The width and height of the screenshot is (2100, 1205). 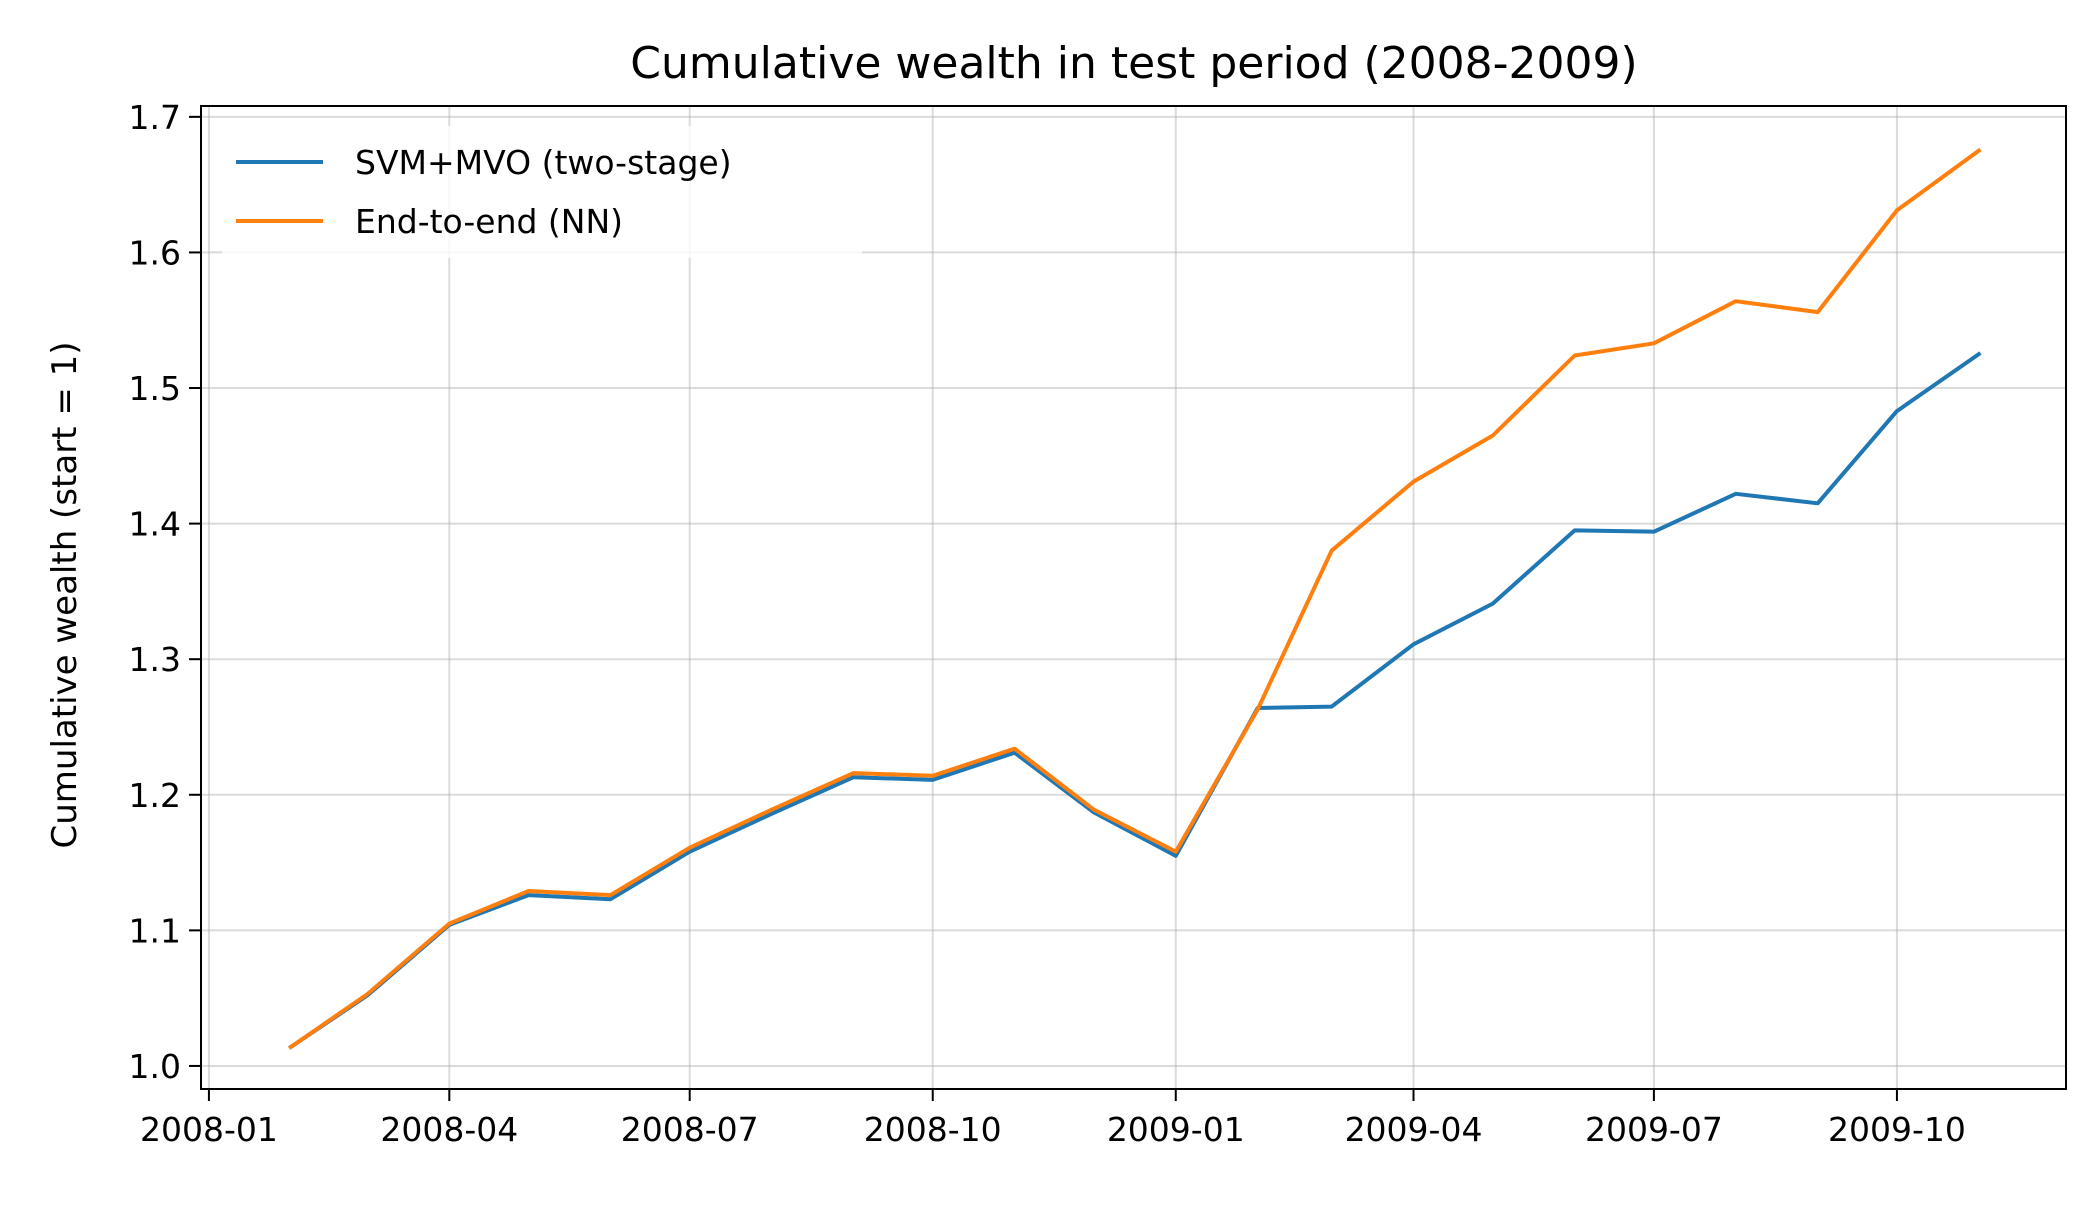 What do you see at coordinates (155, 659) in the screenshot?
I see `y-tick-label: 1.3` at bounding box center [155, 659].